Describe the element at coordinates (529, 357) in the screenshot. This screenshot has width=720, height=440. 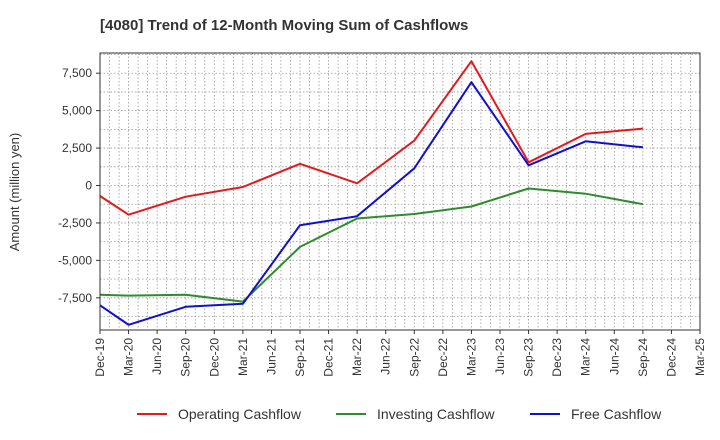
I see `x-tick-label: Sep-23` at that location.